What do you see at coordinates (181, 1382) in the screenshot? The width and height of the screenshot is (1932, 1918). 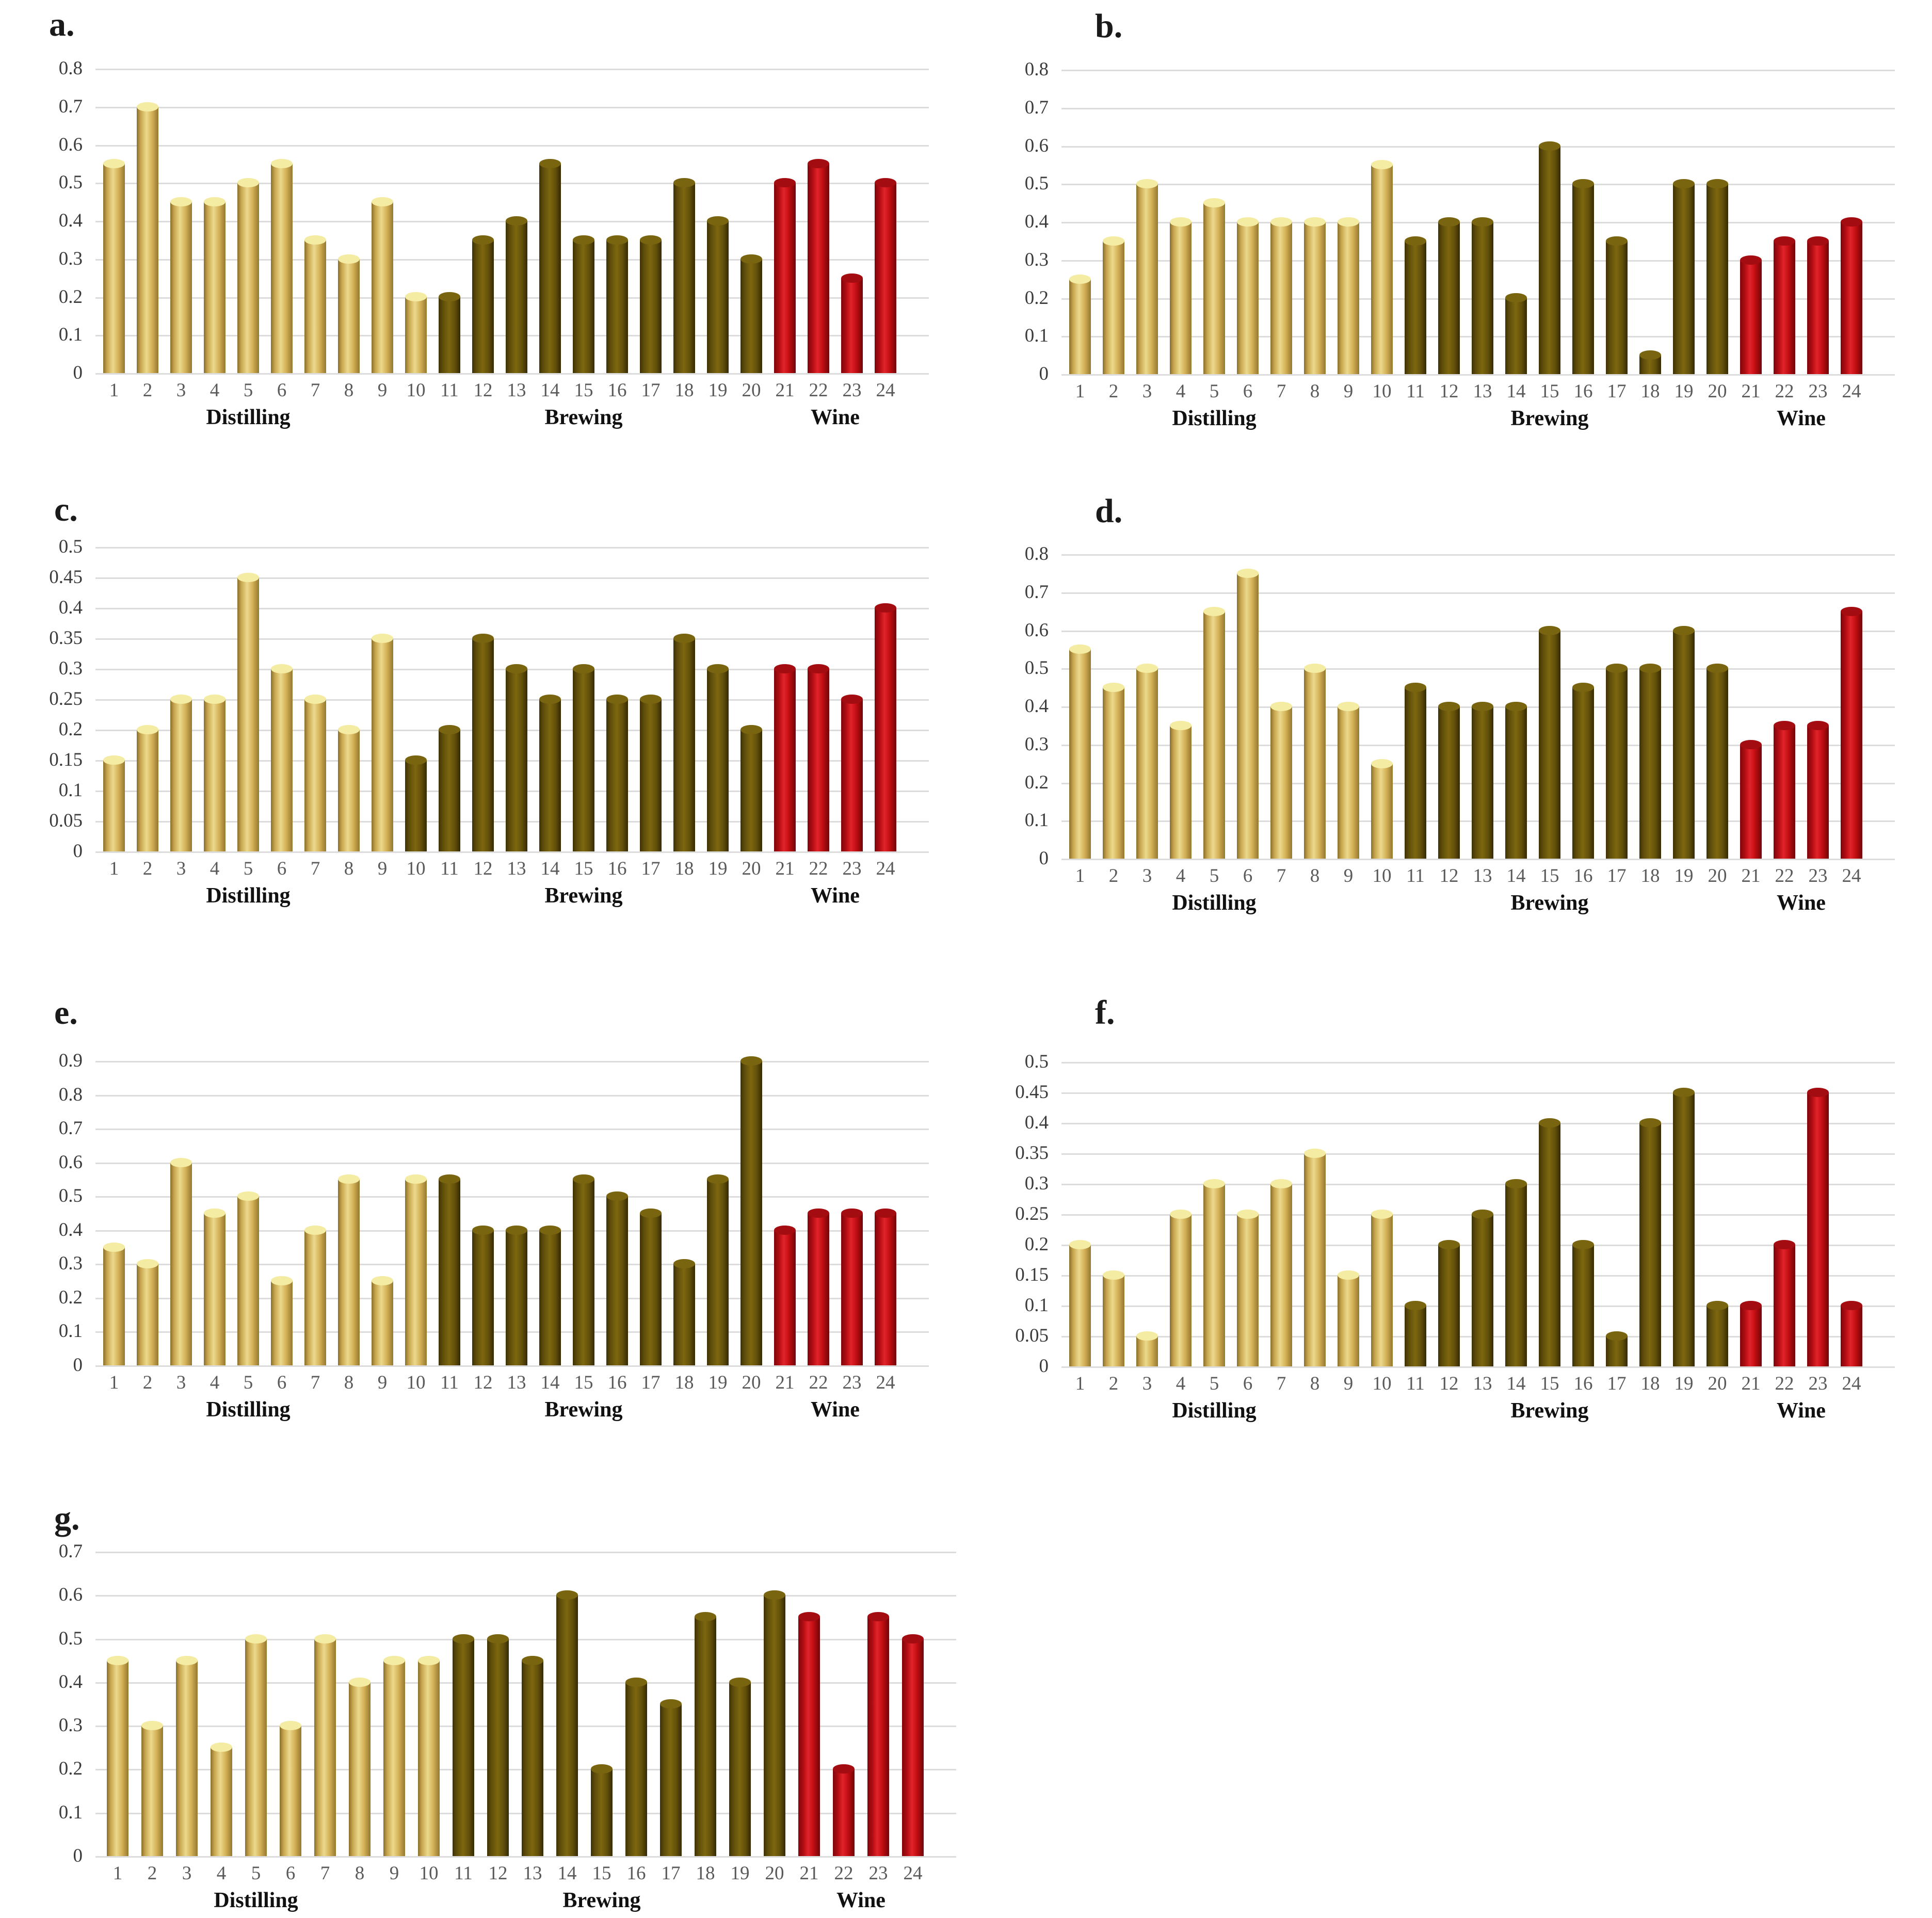 I see `x-tick-label: 3` at bounding box center [181, 1382].